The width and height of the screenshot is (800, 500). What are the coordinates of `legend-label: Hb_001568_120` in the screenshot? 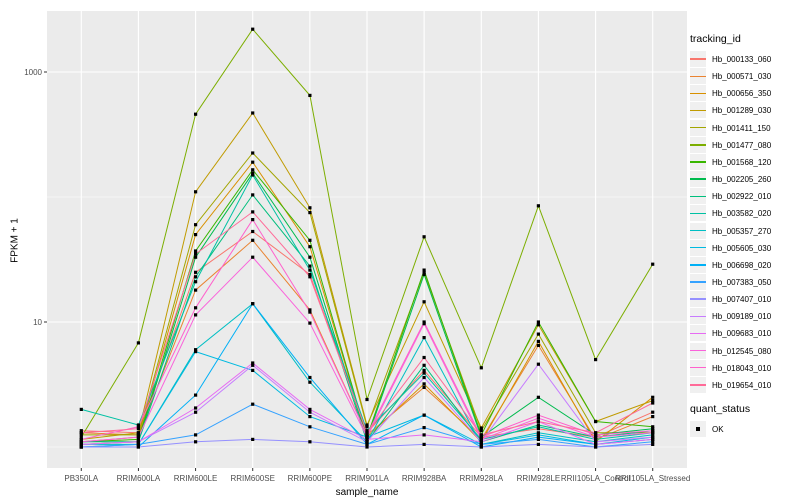 It's located at (742, 162).